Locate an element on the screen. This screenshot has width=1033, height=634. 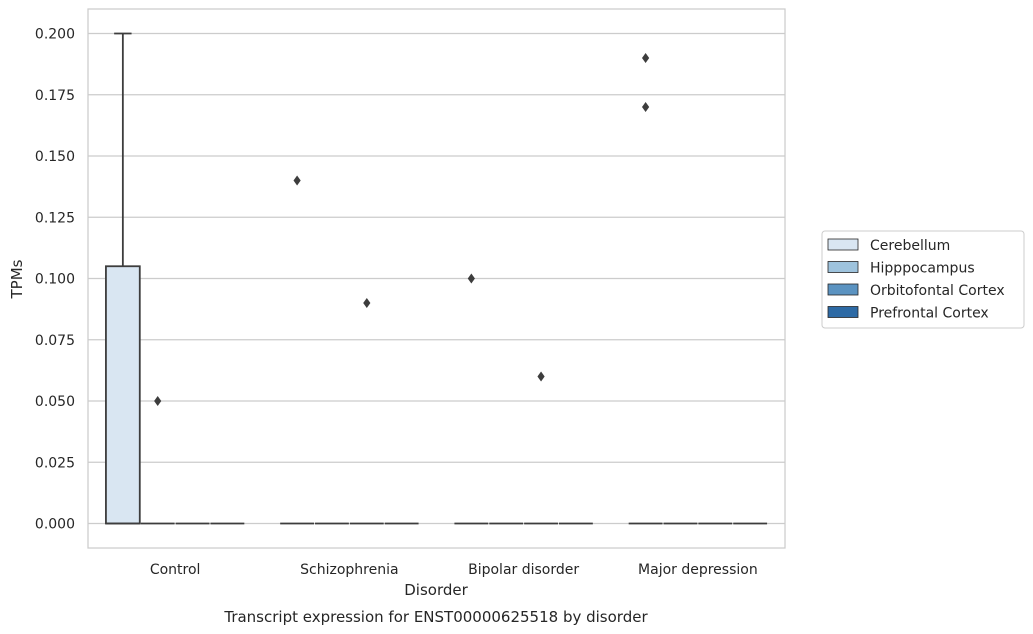
y-tick-label: 0.075 is located at coordinates (55, 341).